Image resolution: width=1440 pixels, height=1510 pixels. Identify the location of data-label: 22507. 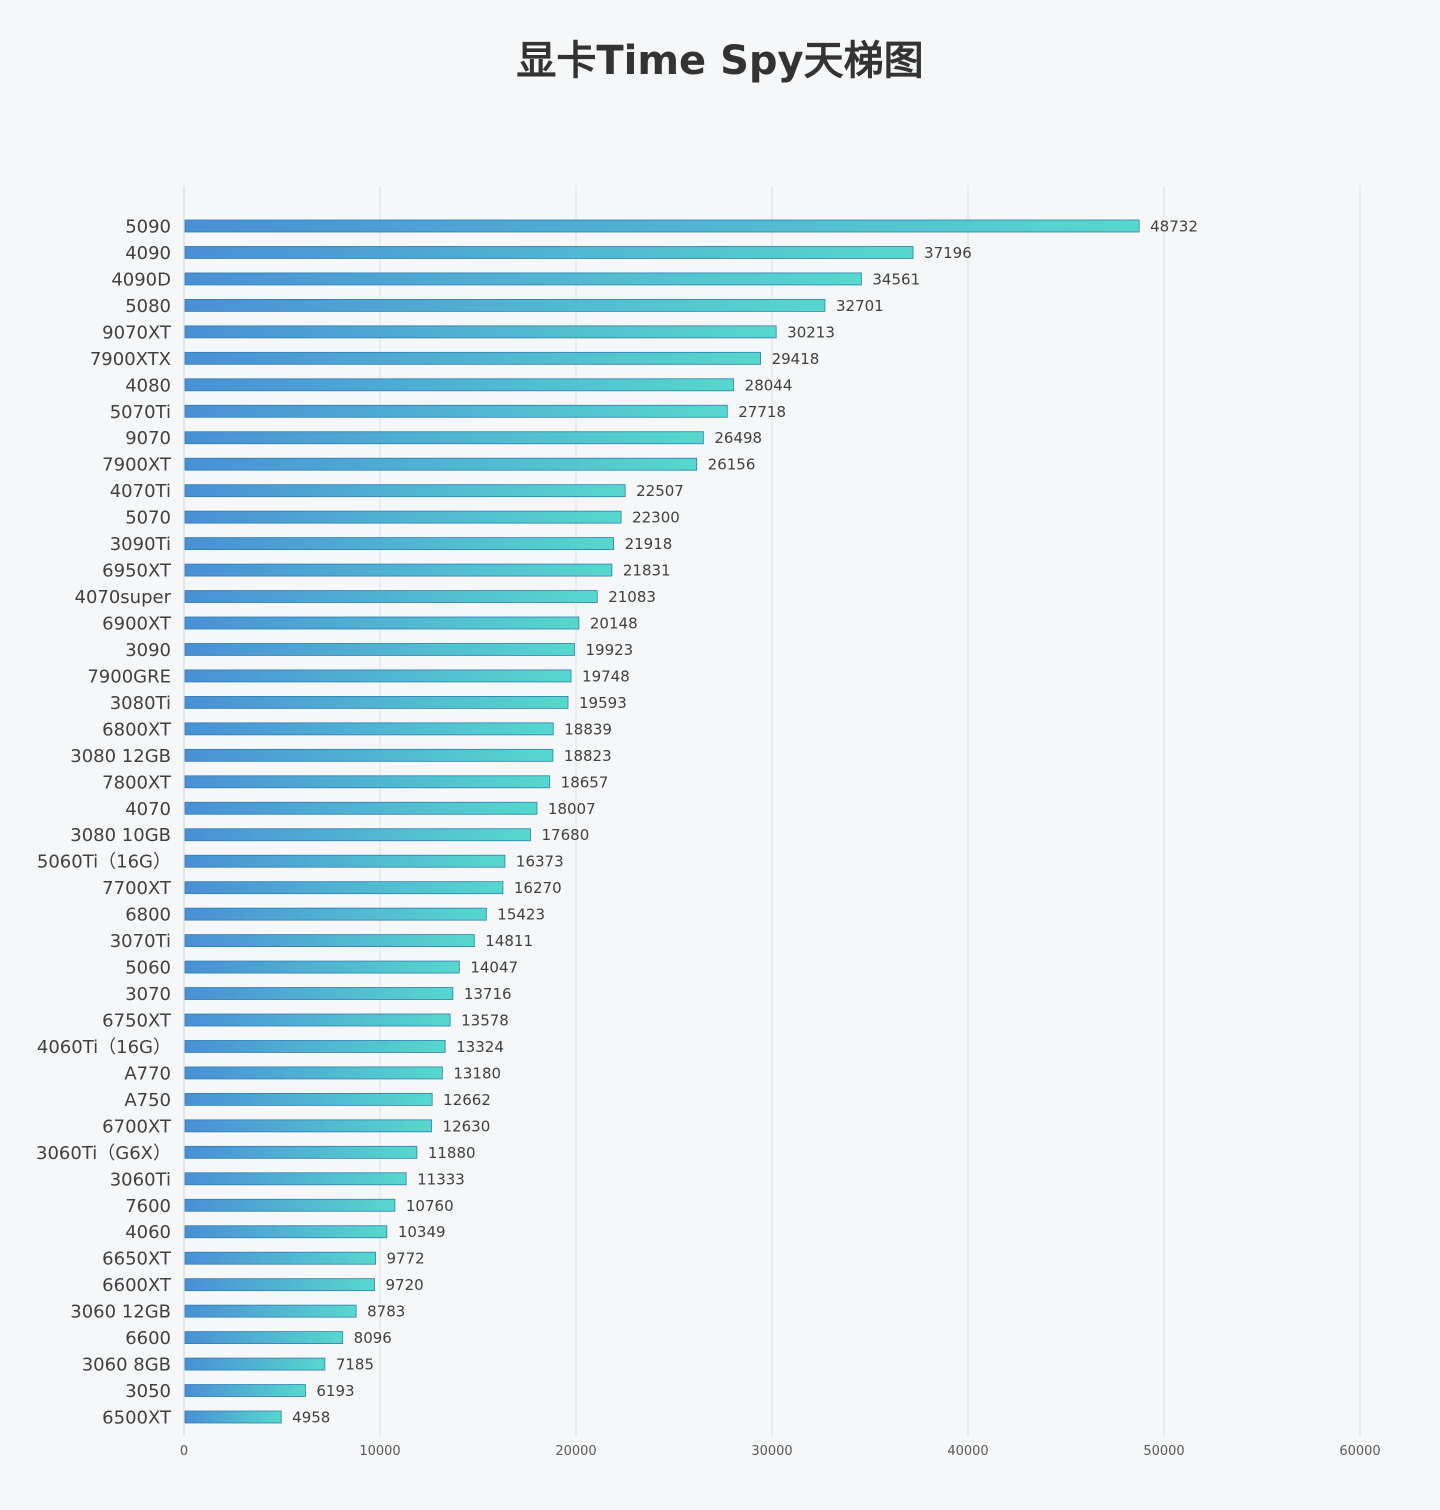
(660, 491).